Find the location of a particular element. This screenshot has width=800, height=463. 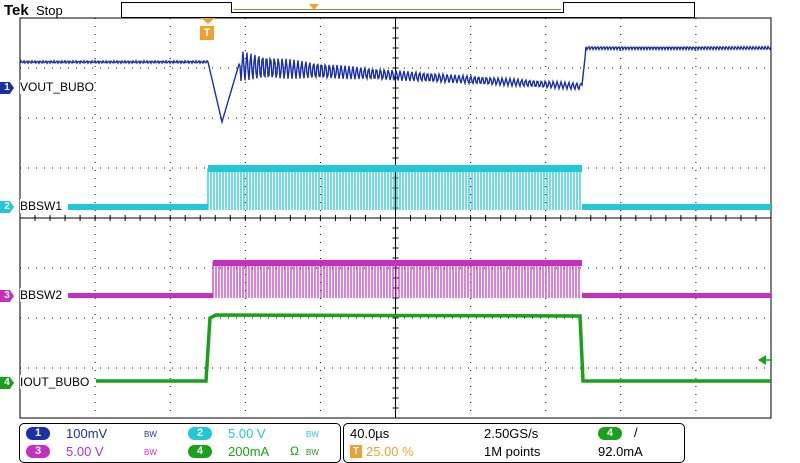

channel-3-trace-high is located at coordinates (397, 263).